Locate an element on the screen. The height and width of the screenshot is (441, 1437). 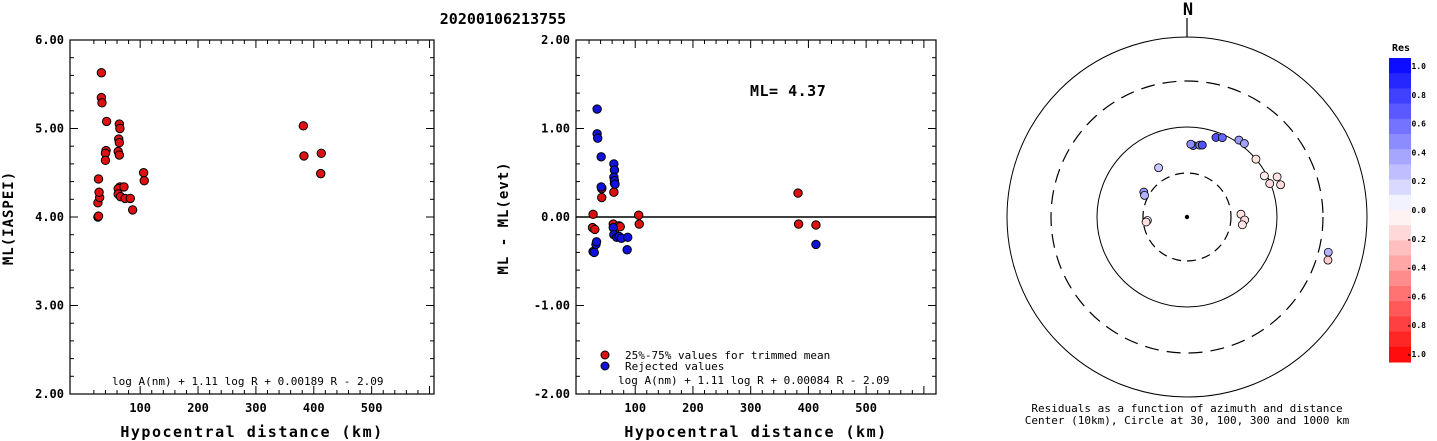
y-tick-label: 3.00 is located at coordinates (49, 306).